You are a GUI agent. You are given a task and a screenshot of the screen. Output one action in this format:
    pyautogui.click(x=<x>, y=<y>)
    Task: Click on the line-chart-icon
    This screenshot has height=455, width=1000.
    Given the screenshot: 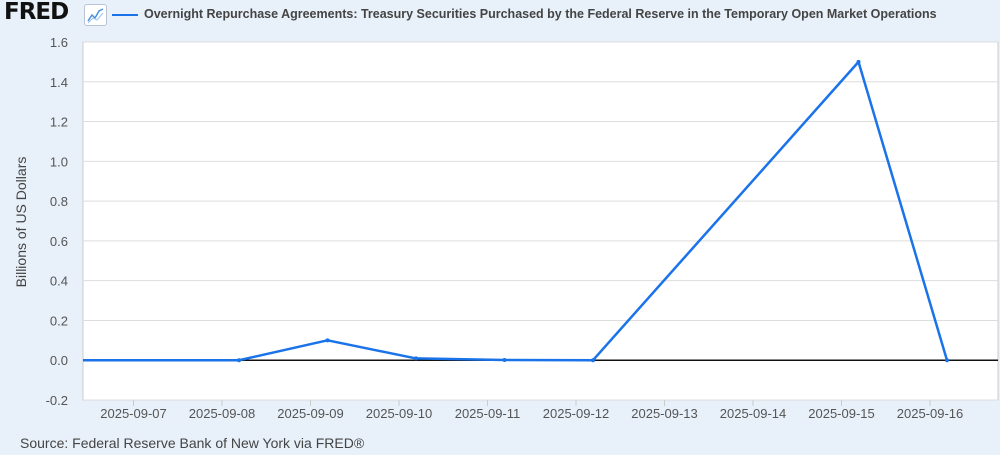 What is the action you would take?
    pyautogui.click(x=95, y=15)
    